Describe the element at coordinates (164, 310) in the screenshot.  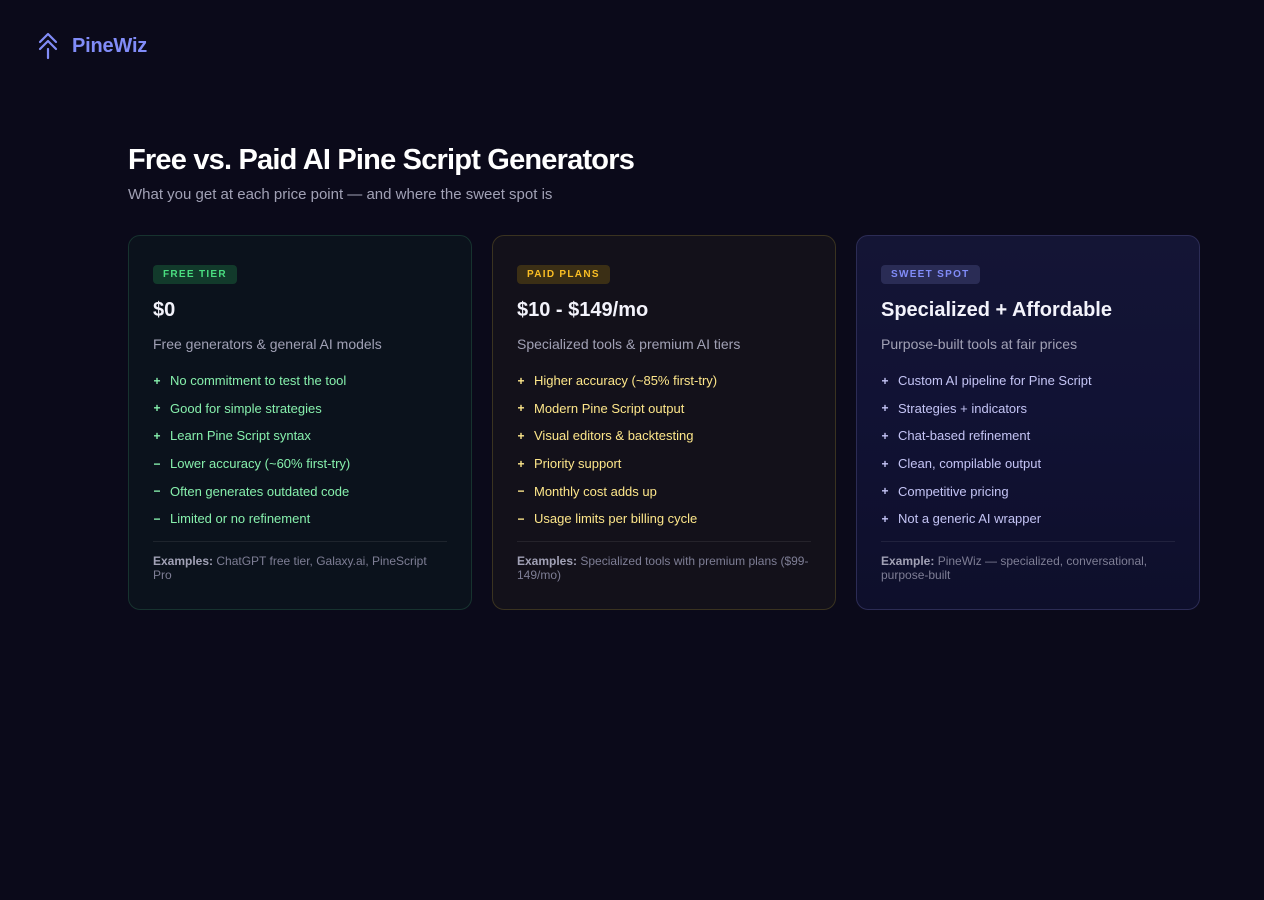
I see `tier-price: $0` at that location.